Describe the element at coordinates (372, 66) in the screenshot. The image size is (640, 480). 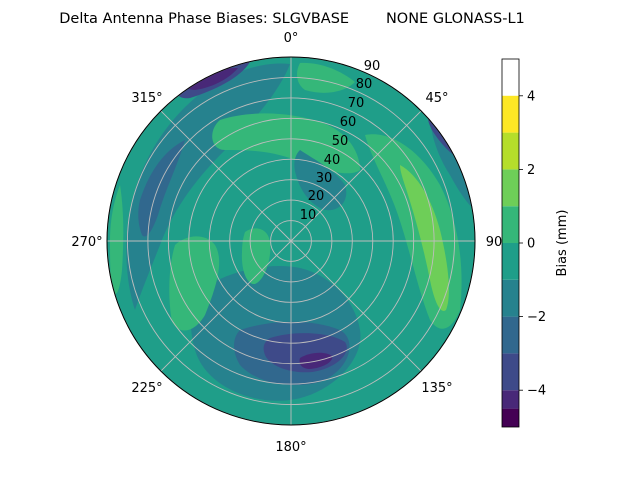
I see `radial-label-90: 90` at that location.